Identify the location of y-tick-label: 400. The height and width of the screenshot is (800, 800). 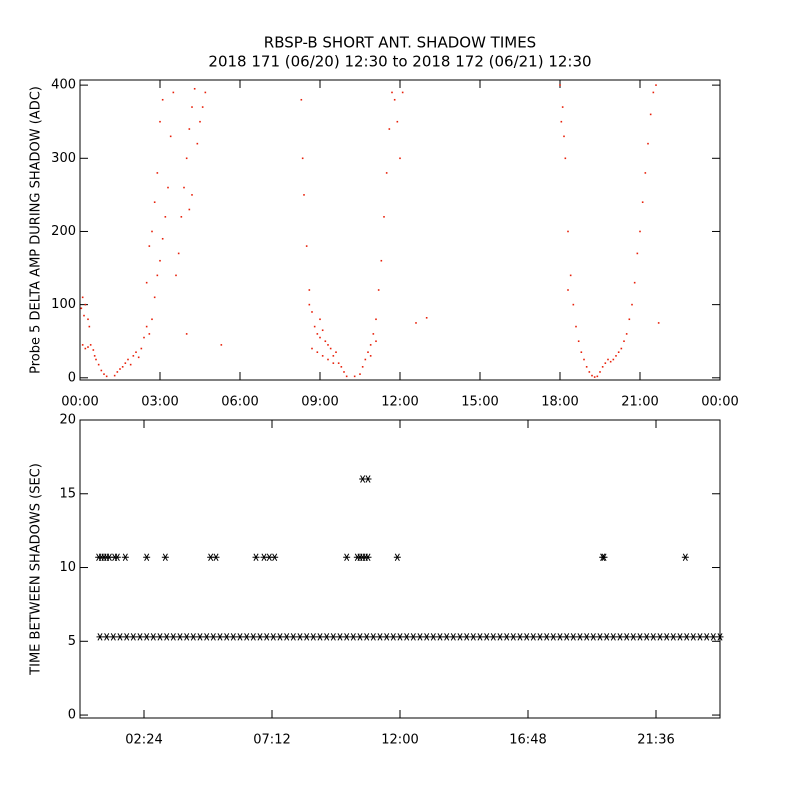
(63, 85).